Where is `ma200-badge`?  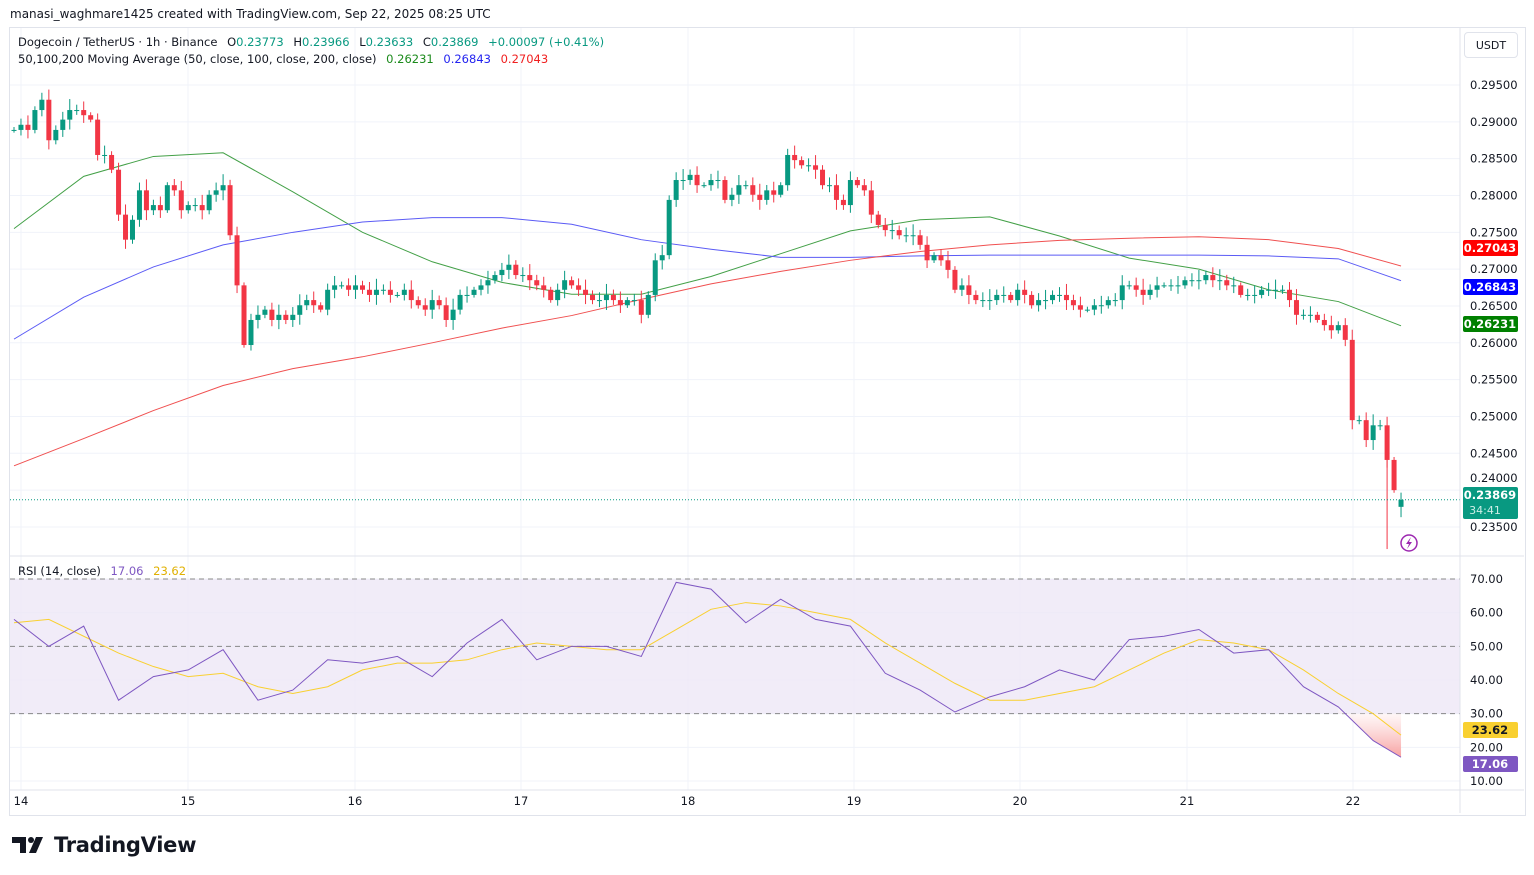
ma200-badge is located at coordinates (1490, 248).